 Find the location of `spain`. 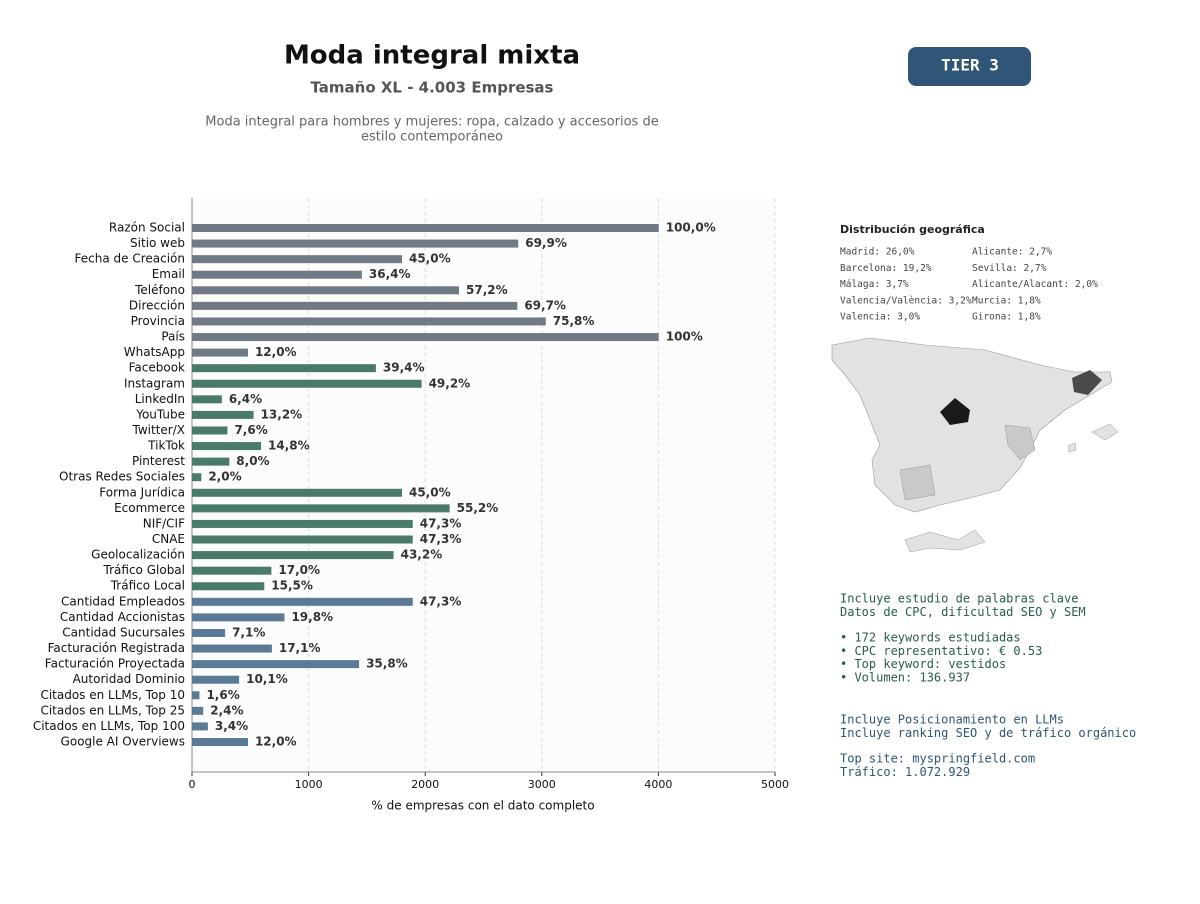

spain is located at coordinates (972, 425).